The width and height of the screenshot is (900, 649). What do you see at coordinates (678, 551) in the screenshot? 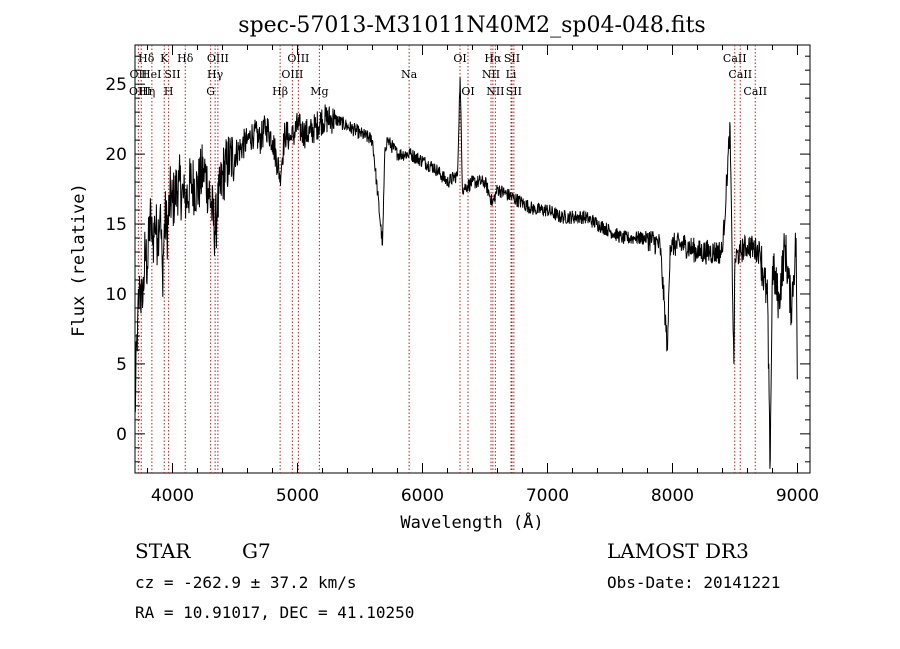
I see `survey-label: LAMOST DR3` at bounding box center [678, 551].